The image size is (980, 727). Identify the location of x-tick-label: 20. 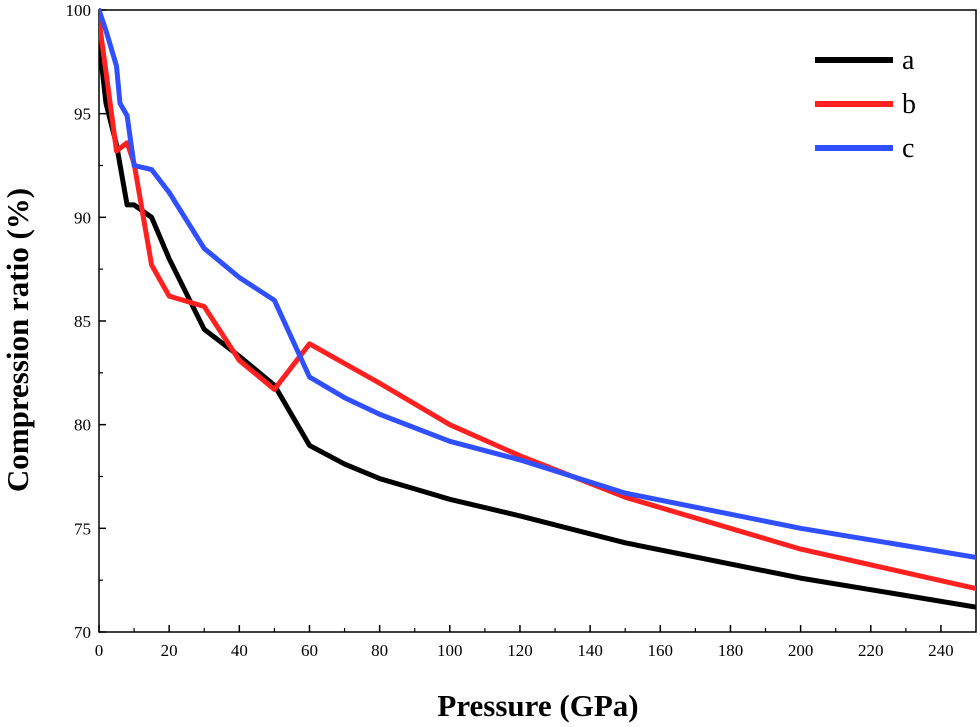
(169, 650).